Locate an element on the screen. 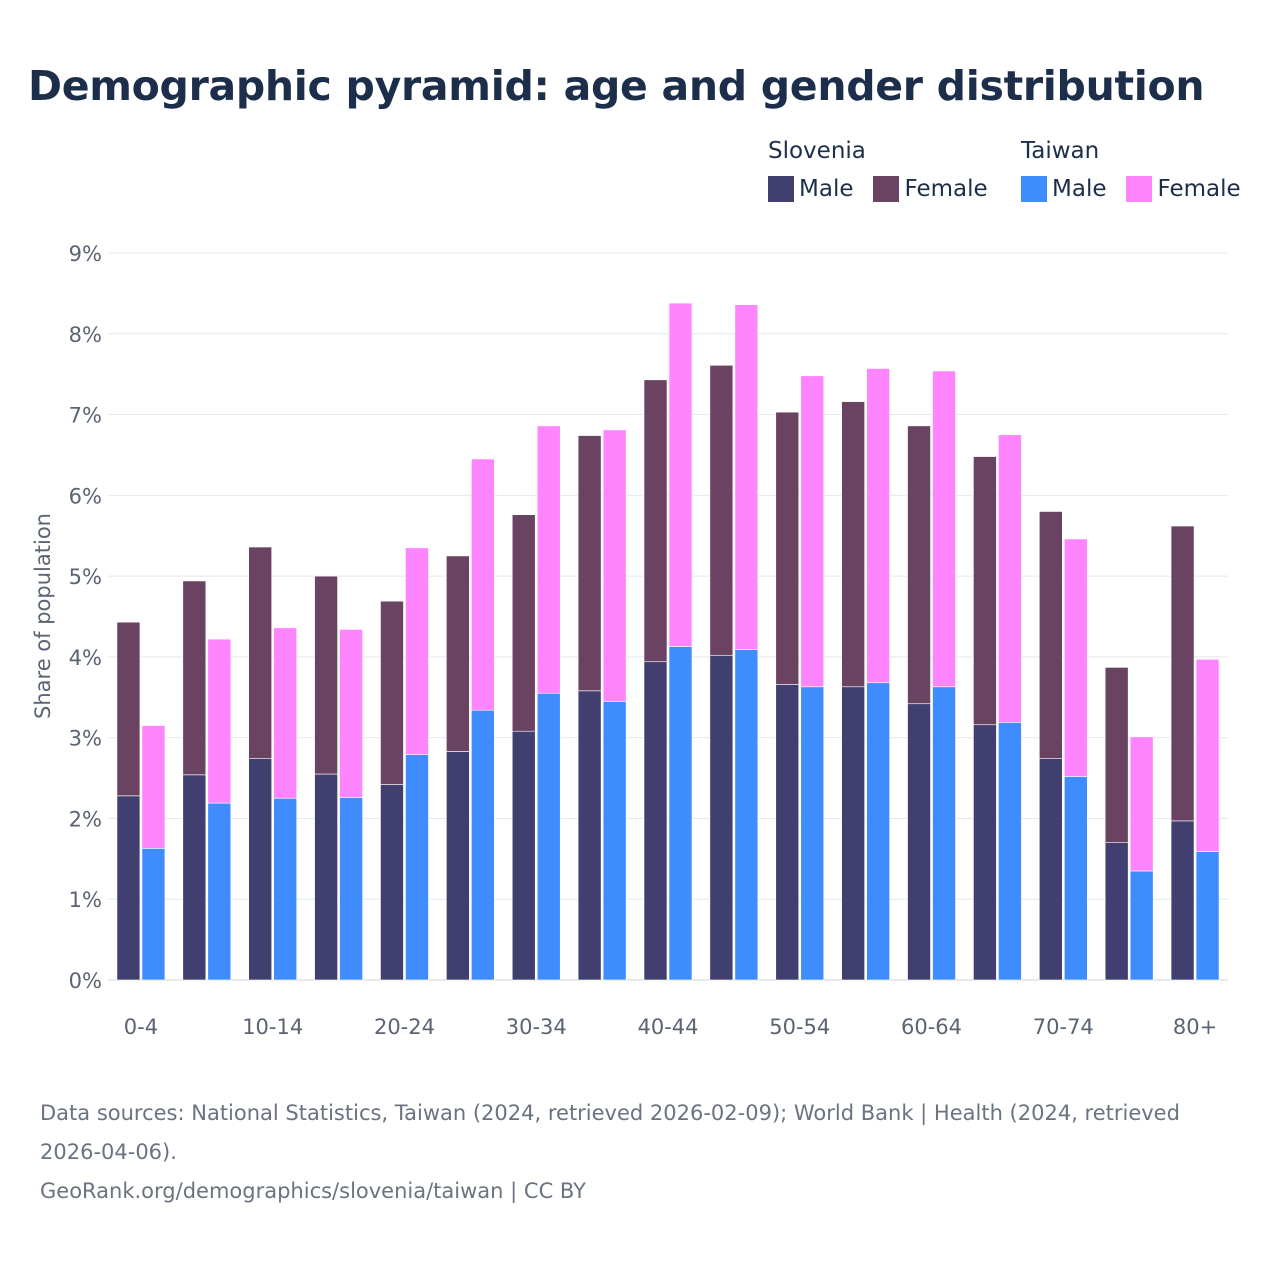 This screenshot has height=1280, width=1280. legend-item-taiwan-female: Female is located at coordinates (1183, 189).